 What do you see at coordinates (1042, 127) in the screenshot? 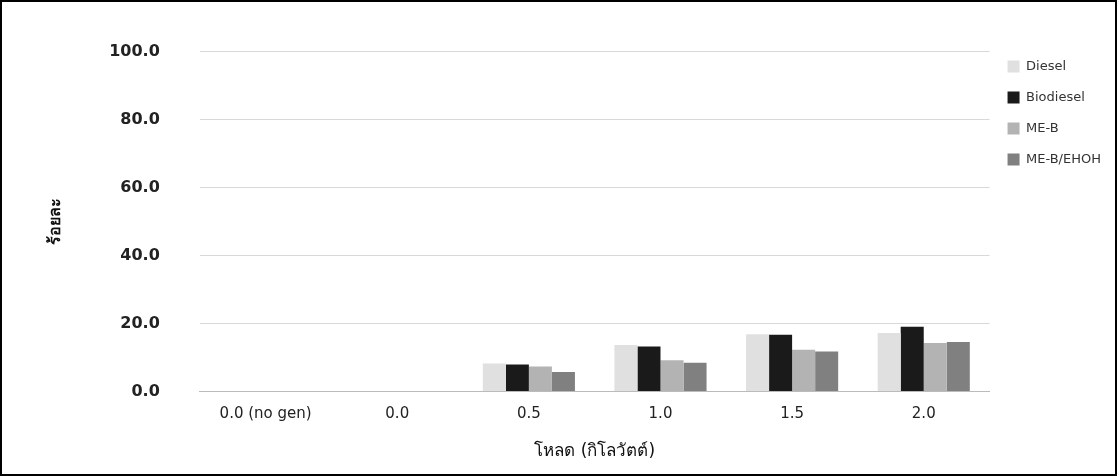
I see `legend-label: ME-B` at bounding box center [1042, 127].